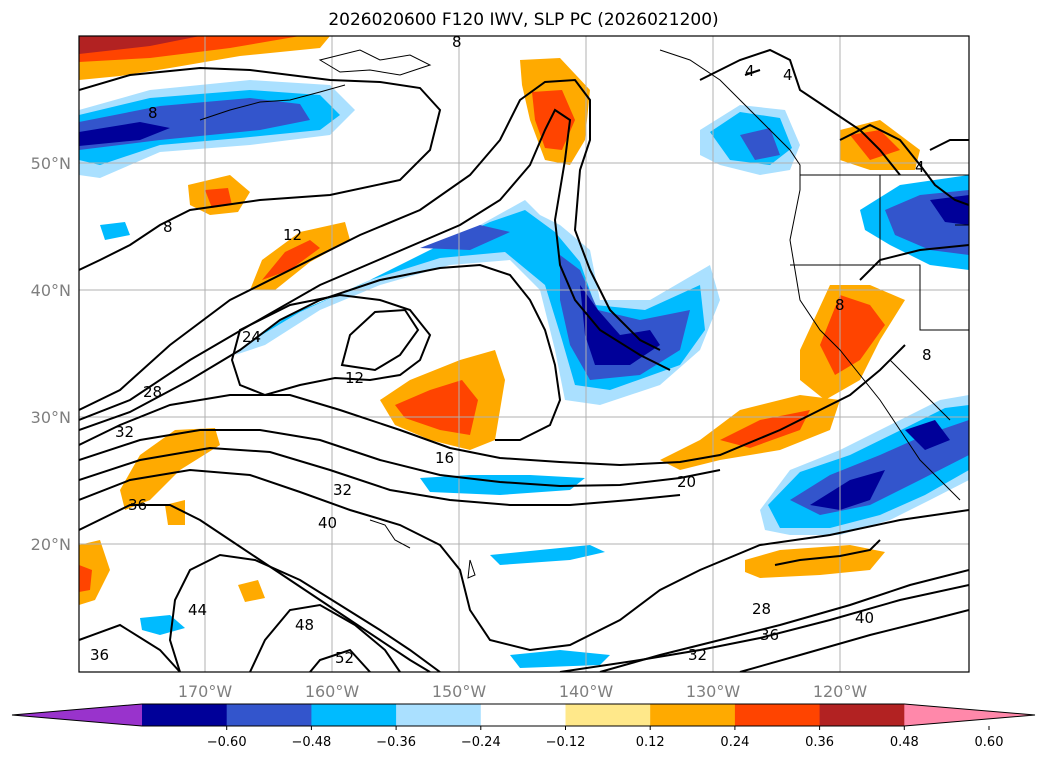  I want to click on lat-tick-label: 50°N, so click(51, 163).